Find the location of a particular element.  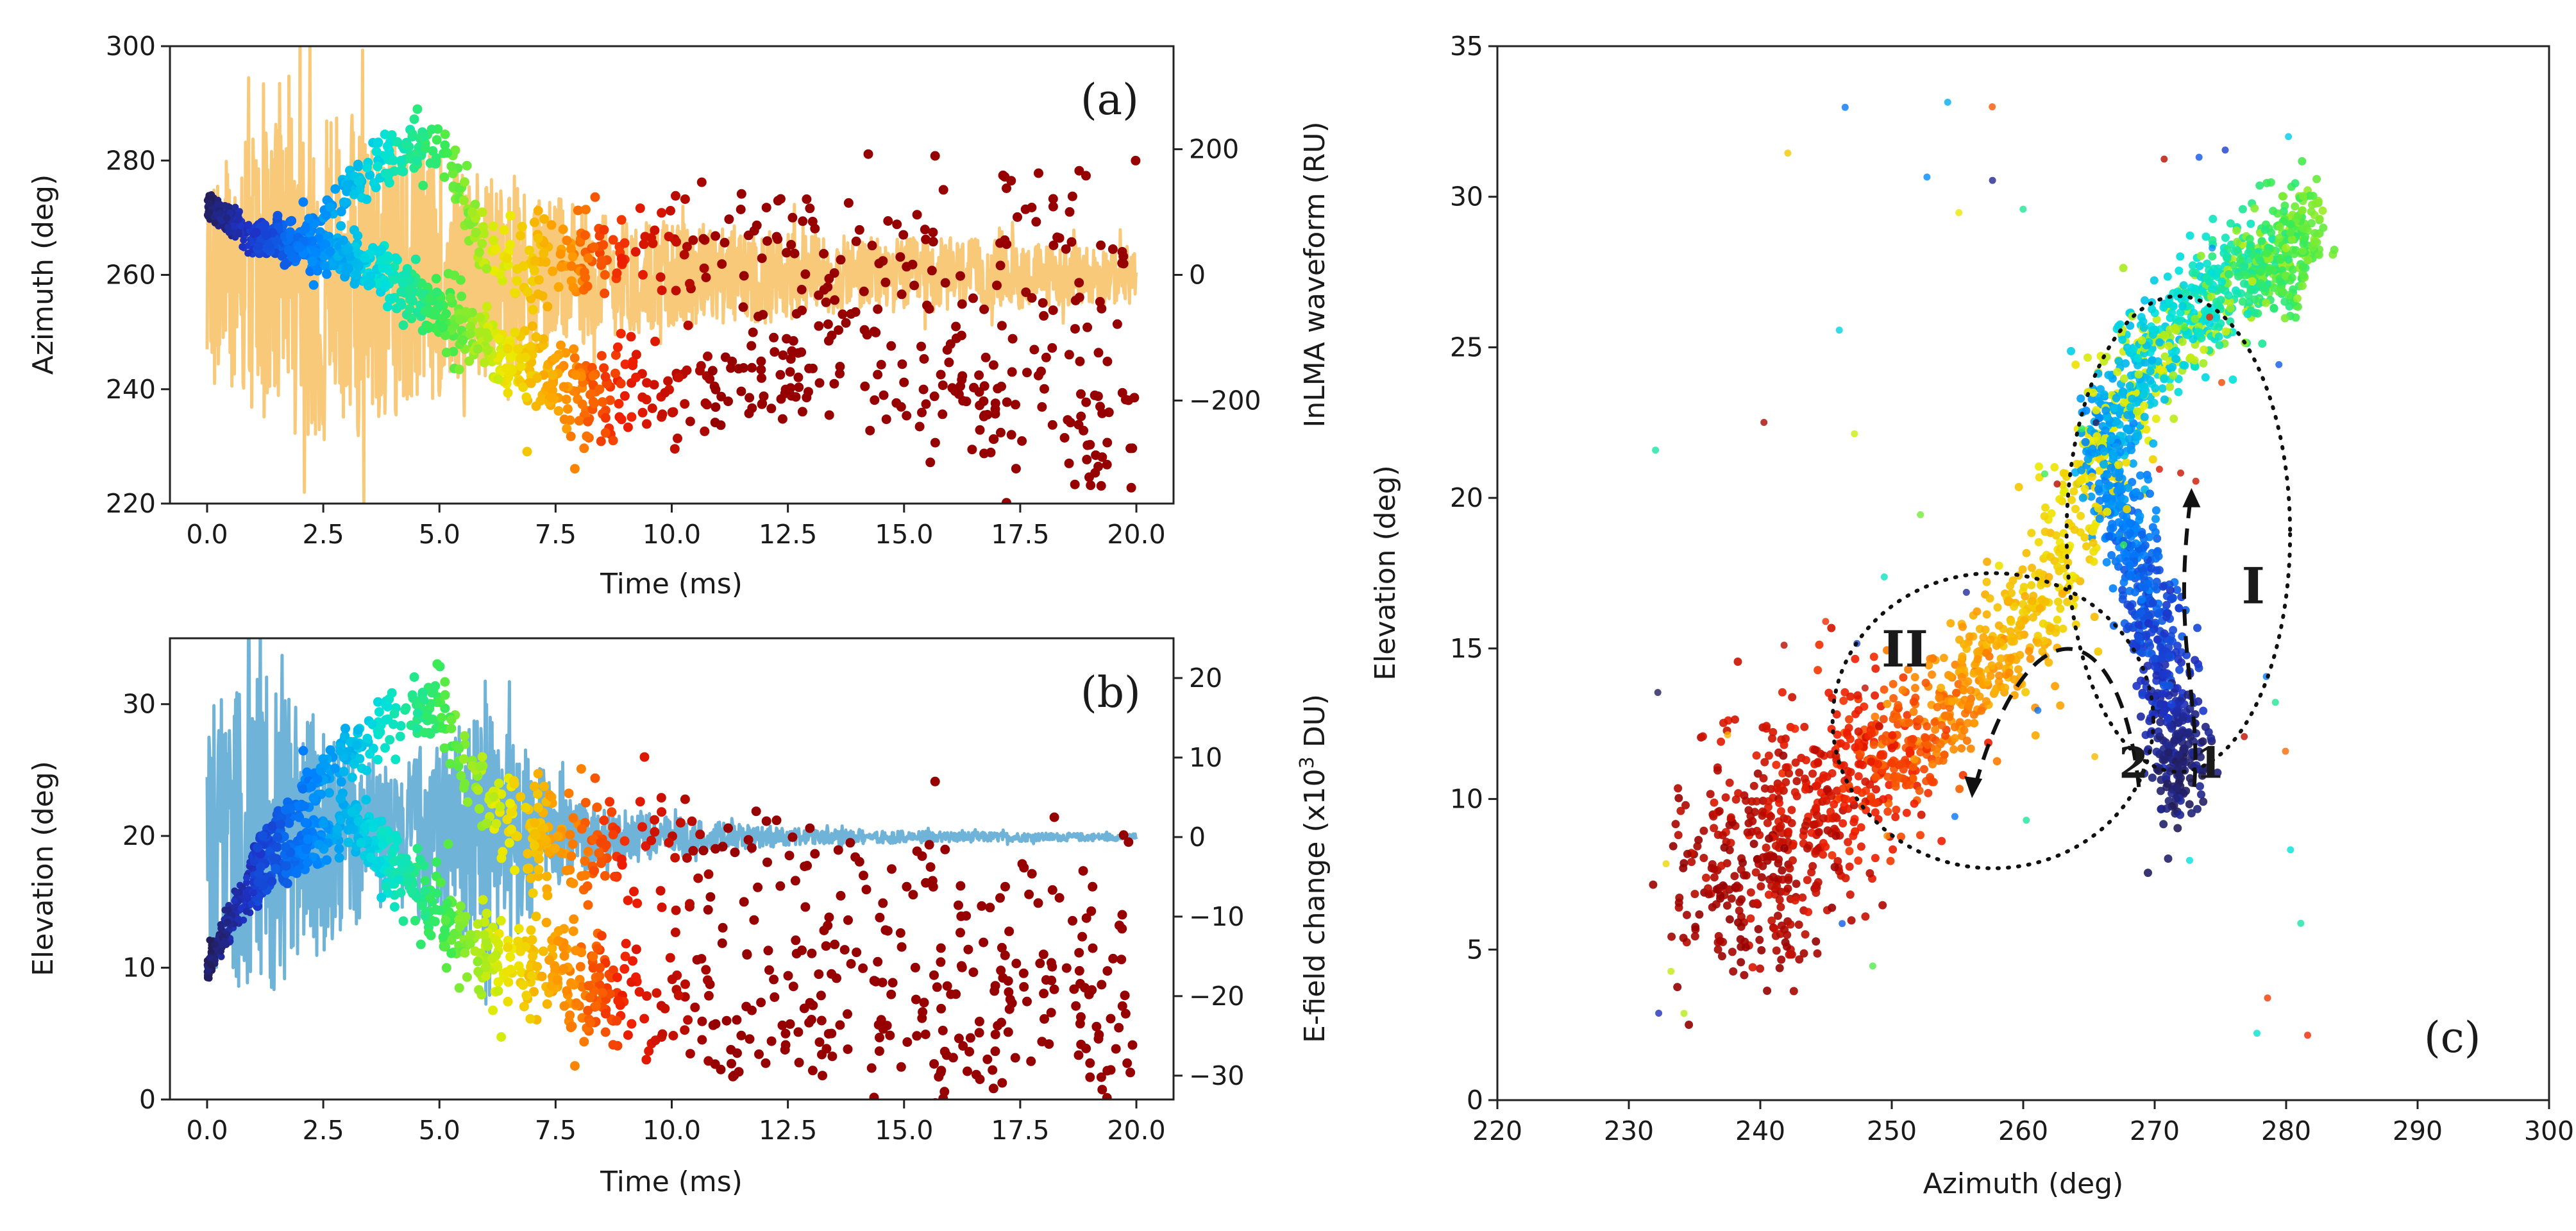

panel-a-x-label: Time (ms) is located at coordinates (671, 584).